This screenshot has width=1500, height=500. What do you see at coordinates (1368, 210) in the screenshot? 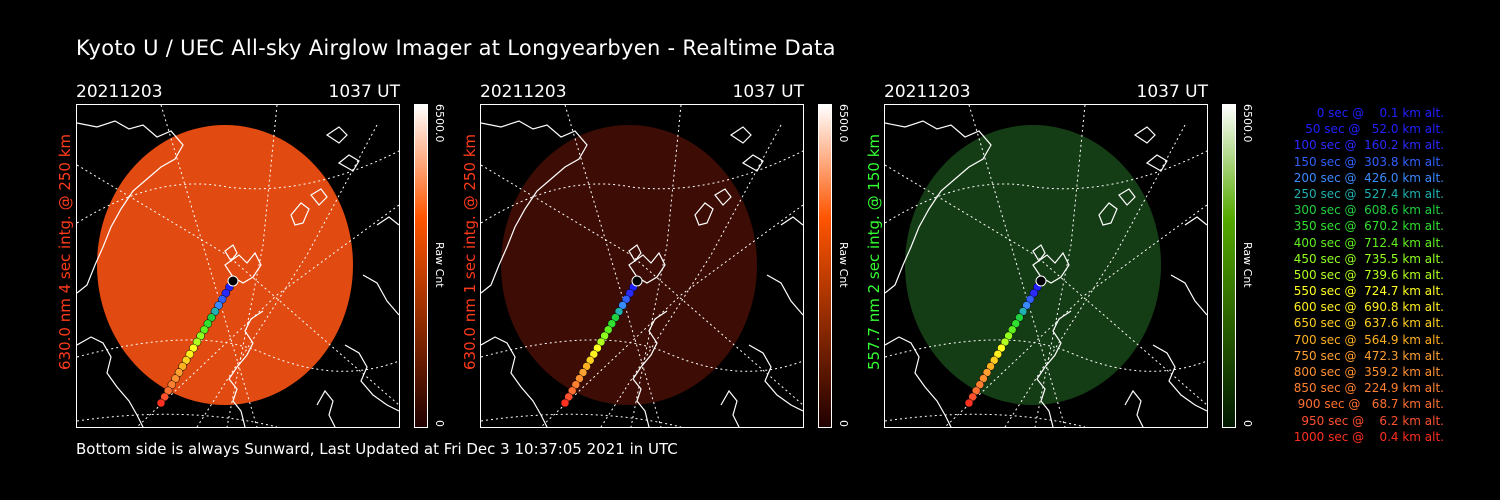
I see `legend-row: 300 sec @ 608.6 km alt.` at bounding box center [1368, 210].